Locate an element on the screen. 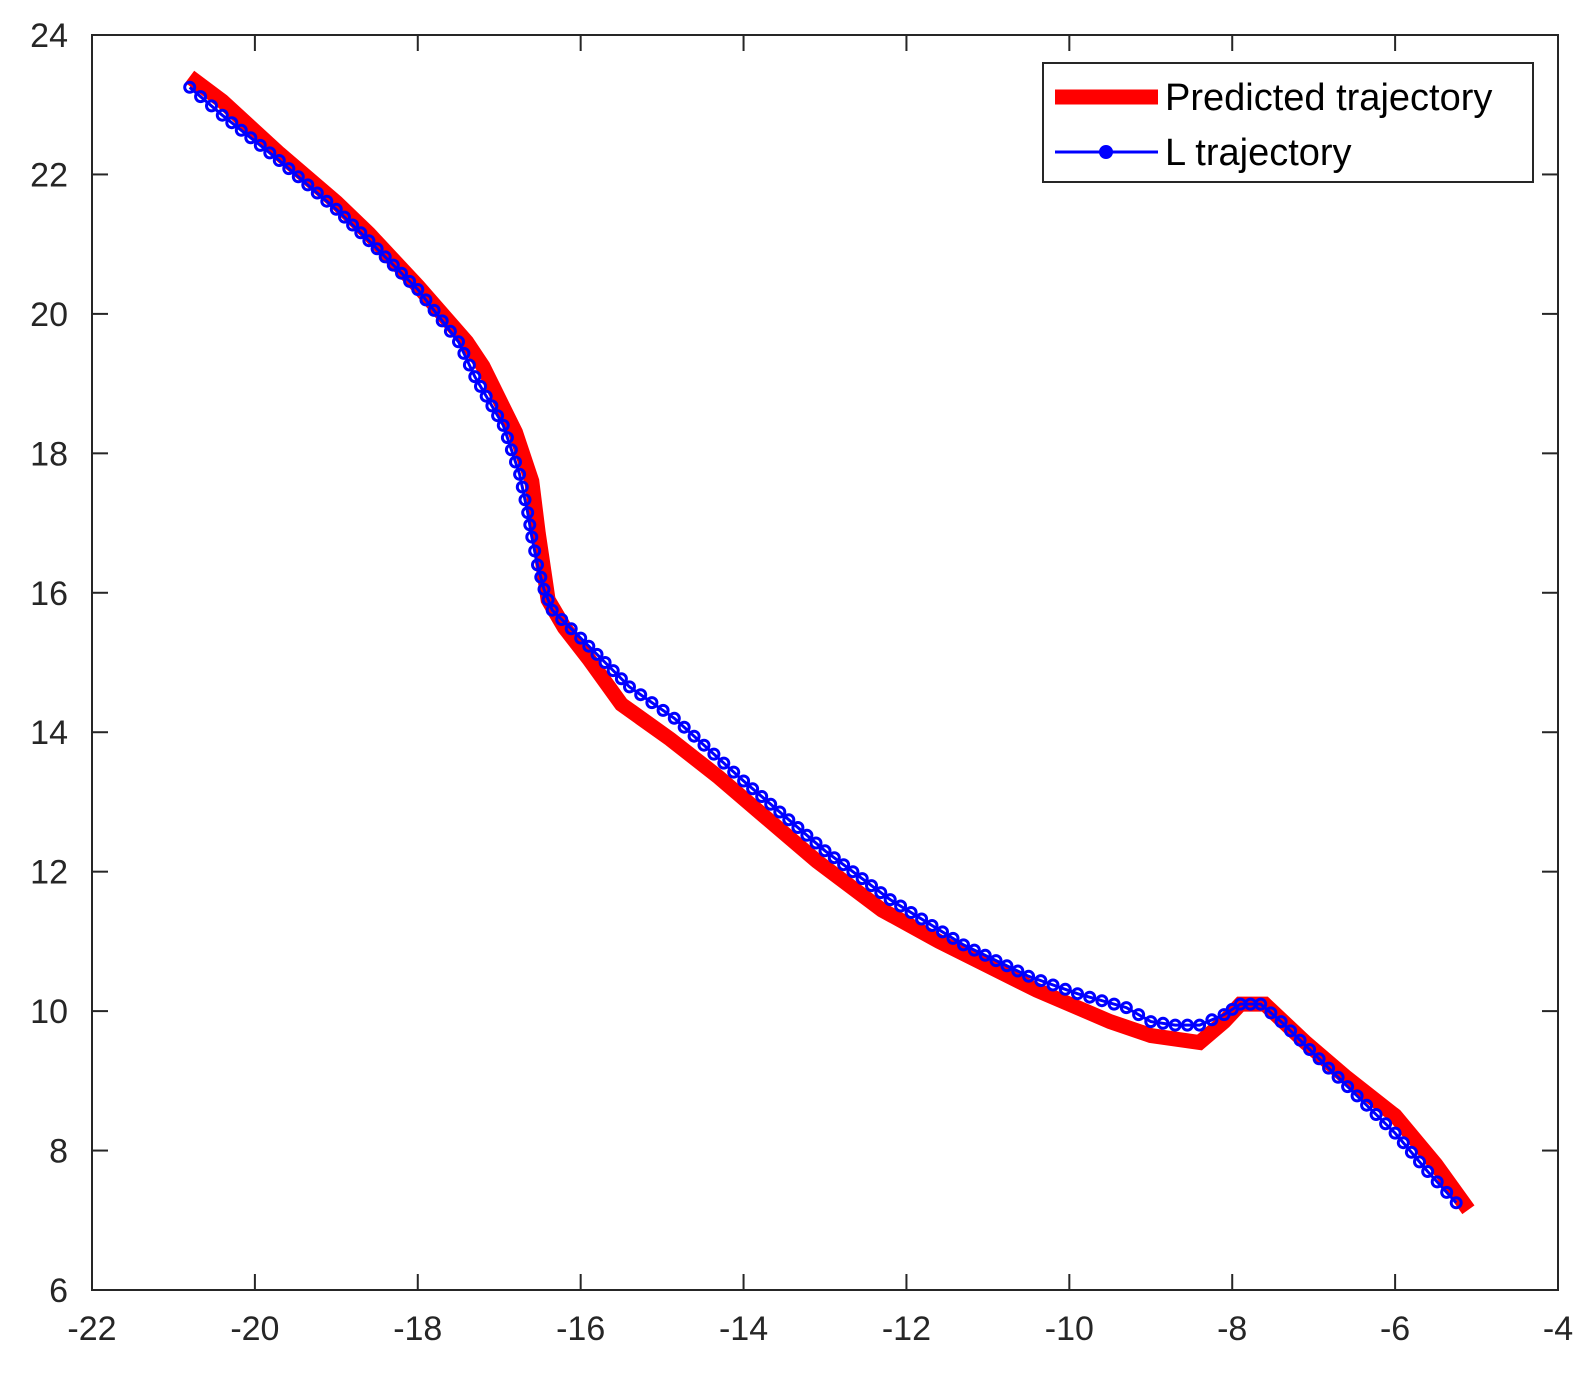 The image size is (1592, 1379). x-tick-label: -14 is located at coordinates (743, 1329).